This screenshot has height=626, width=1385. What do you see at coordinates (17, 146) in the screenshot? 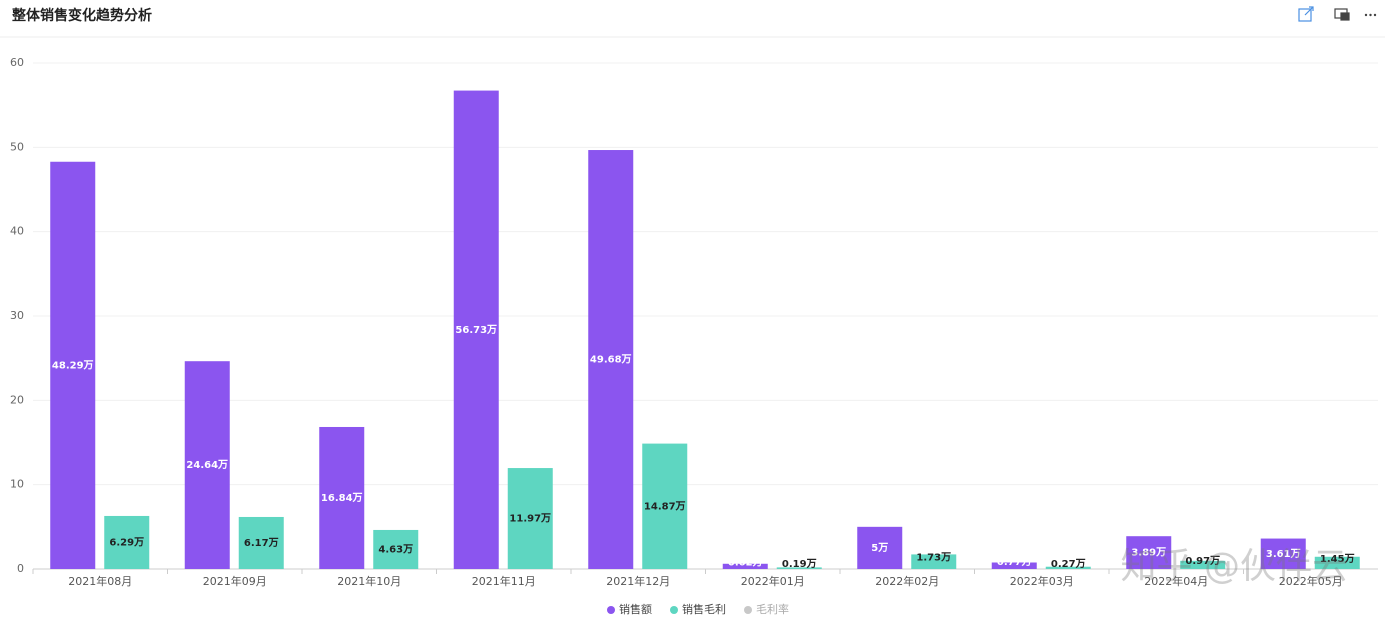
I see `y-tick-label: 50` at bounding box center [17, 146].